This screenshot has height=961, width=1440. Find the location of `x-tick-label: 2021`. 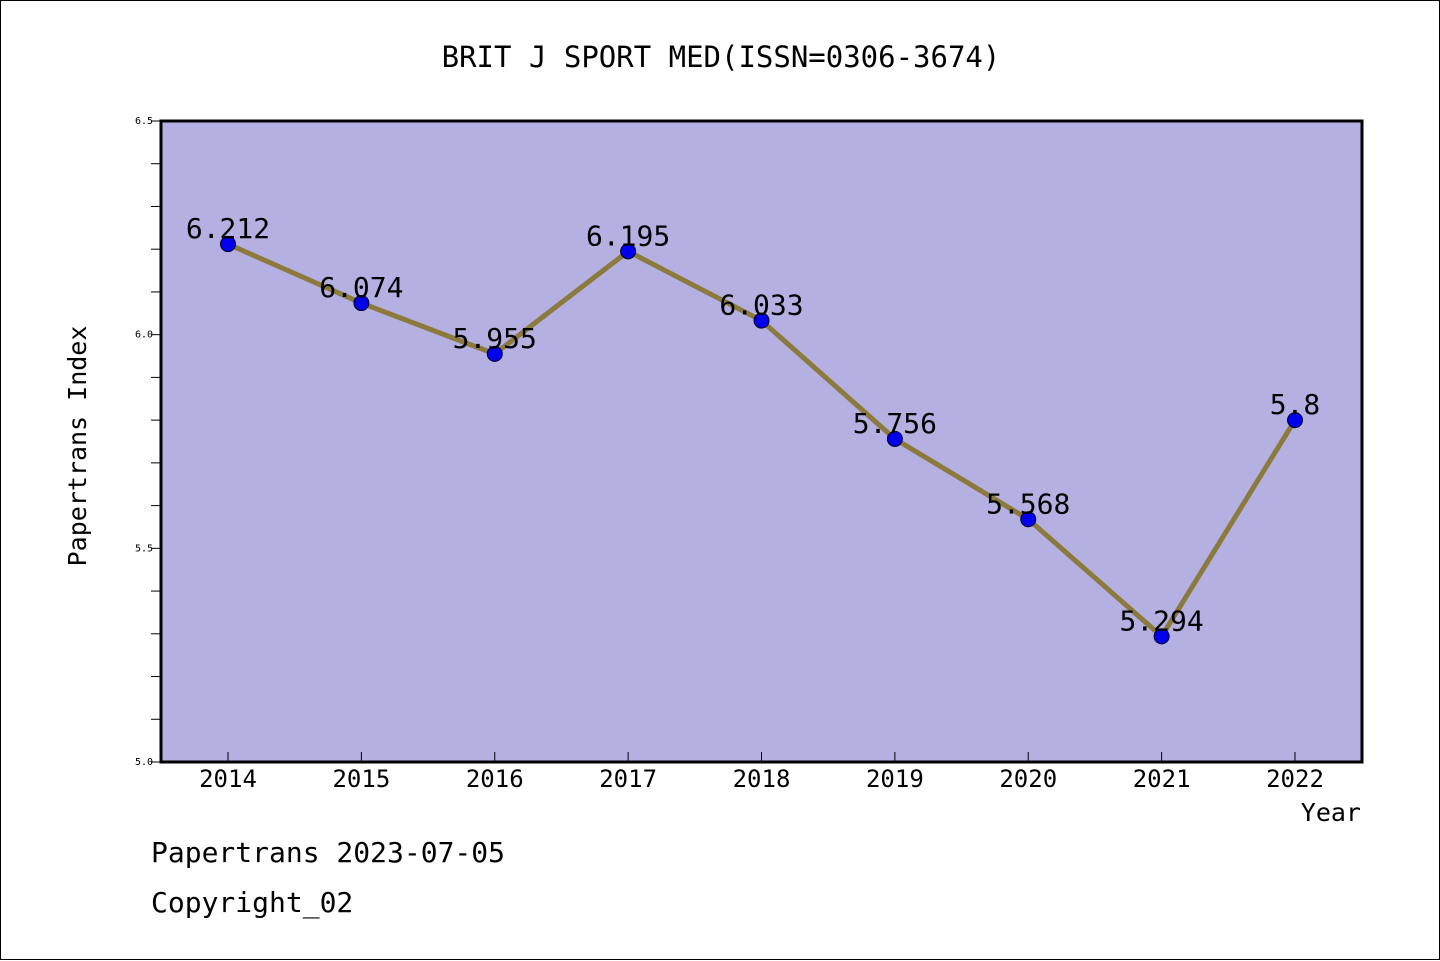

x-tick-label: 2021 is located at coordinates (1162, 779).